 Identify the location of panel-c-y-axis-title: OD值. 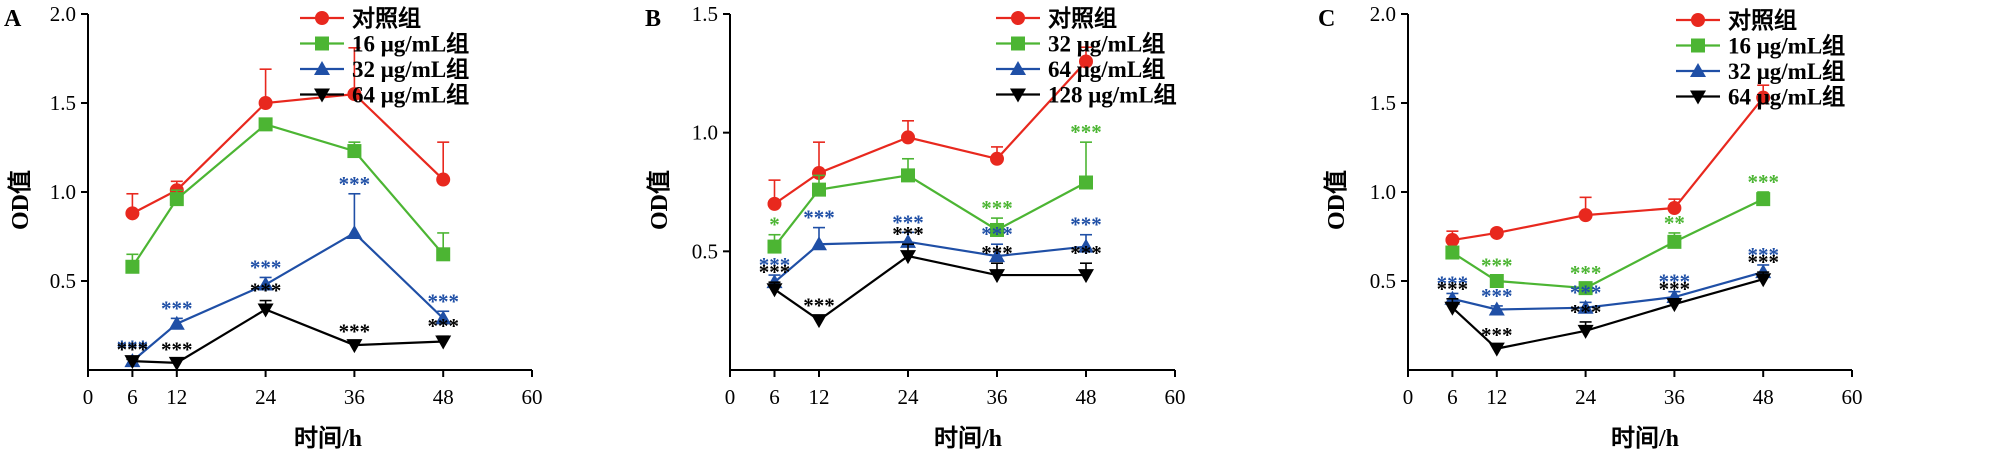
(1336, 200).